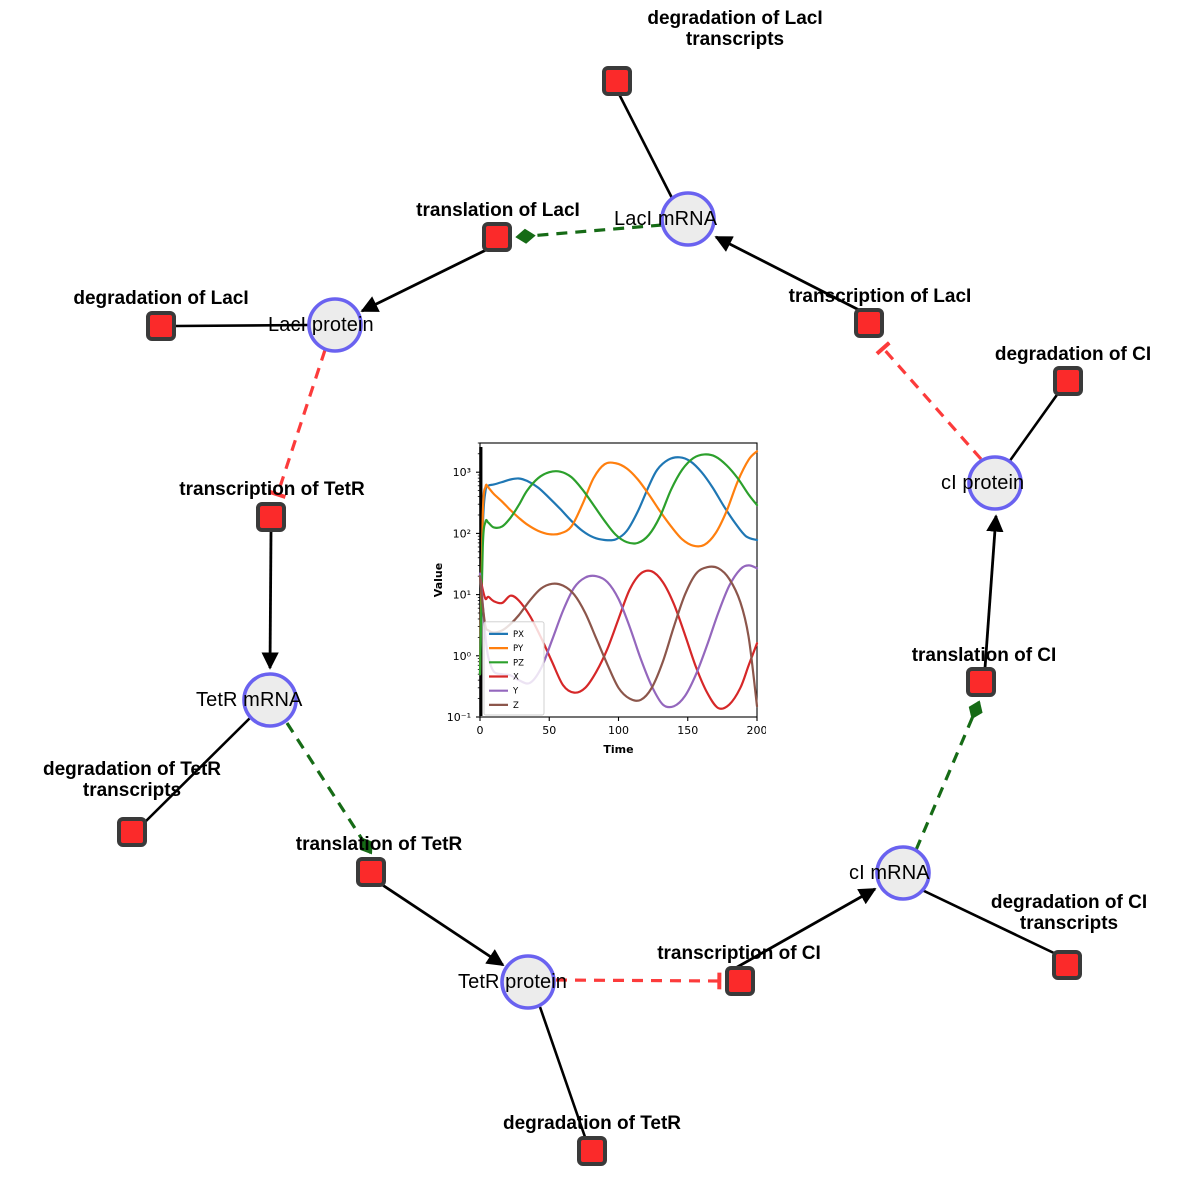  I want to click on reaction-node-deg_ci, so click(1068, 381).